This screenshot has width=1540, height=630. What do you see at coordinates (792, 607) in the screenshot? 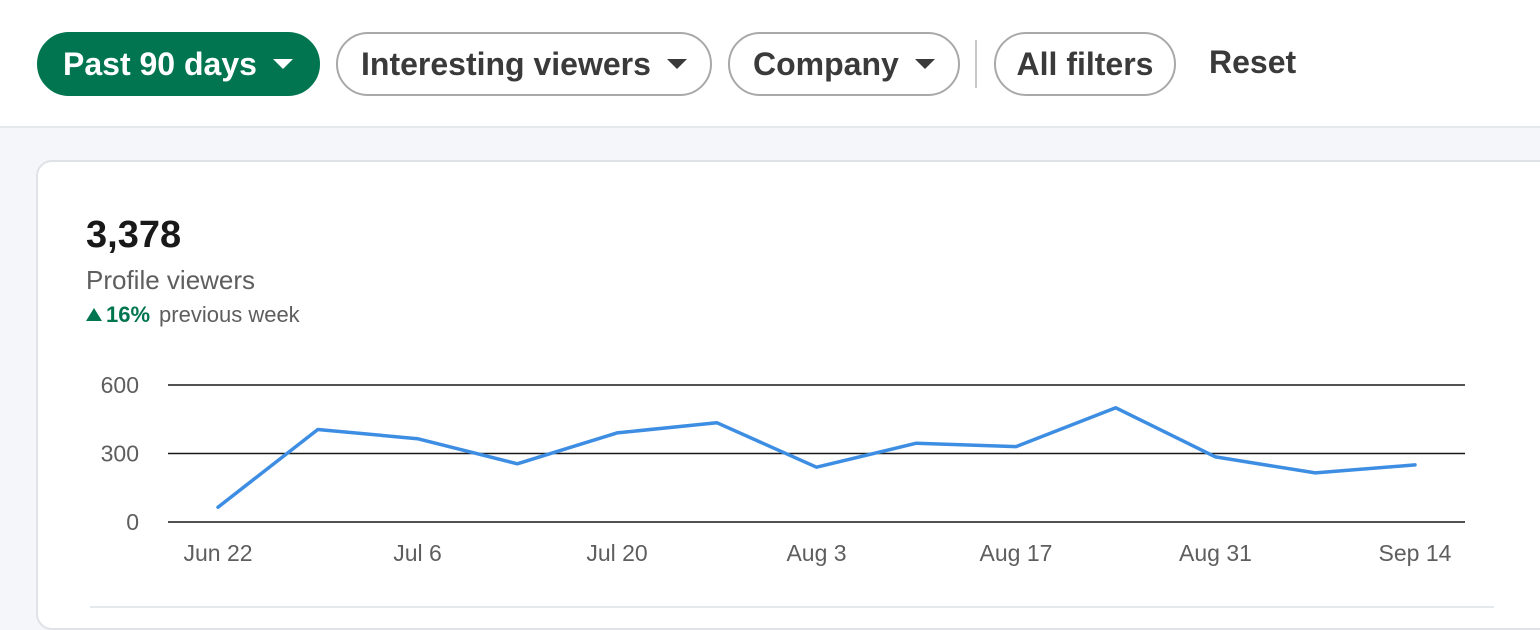
I see `card-section-divider` at bounding box center [792, 607].